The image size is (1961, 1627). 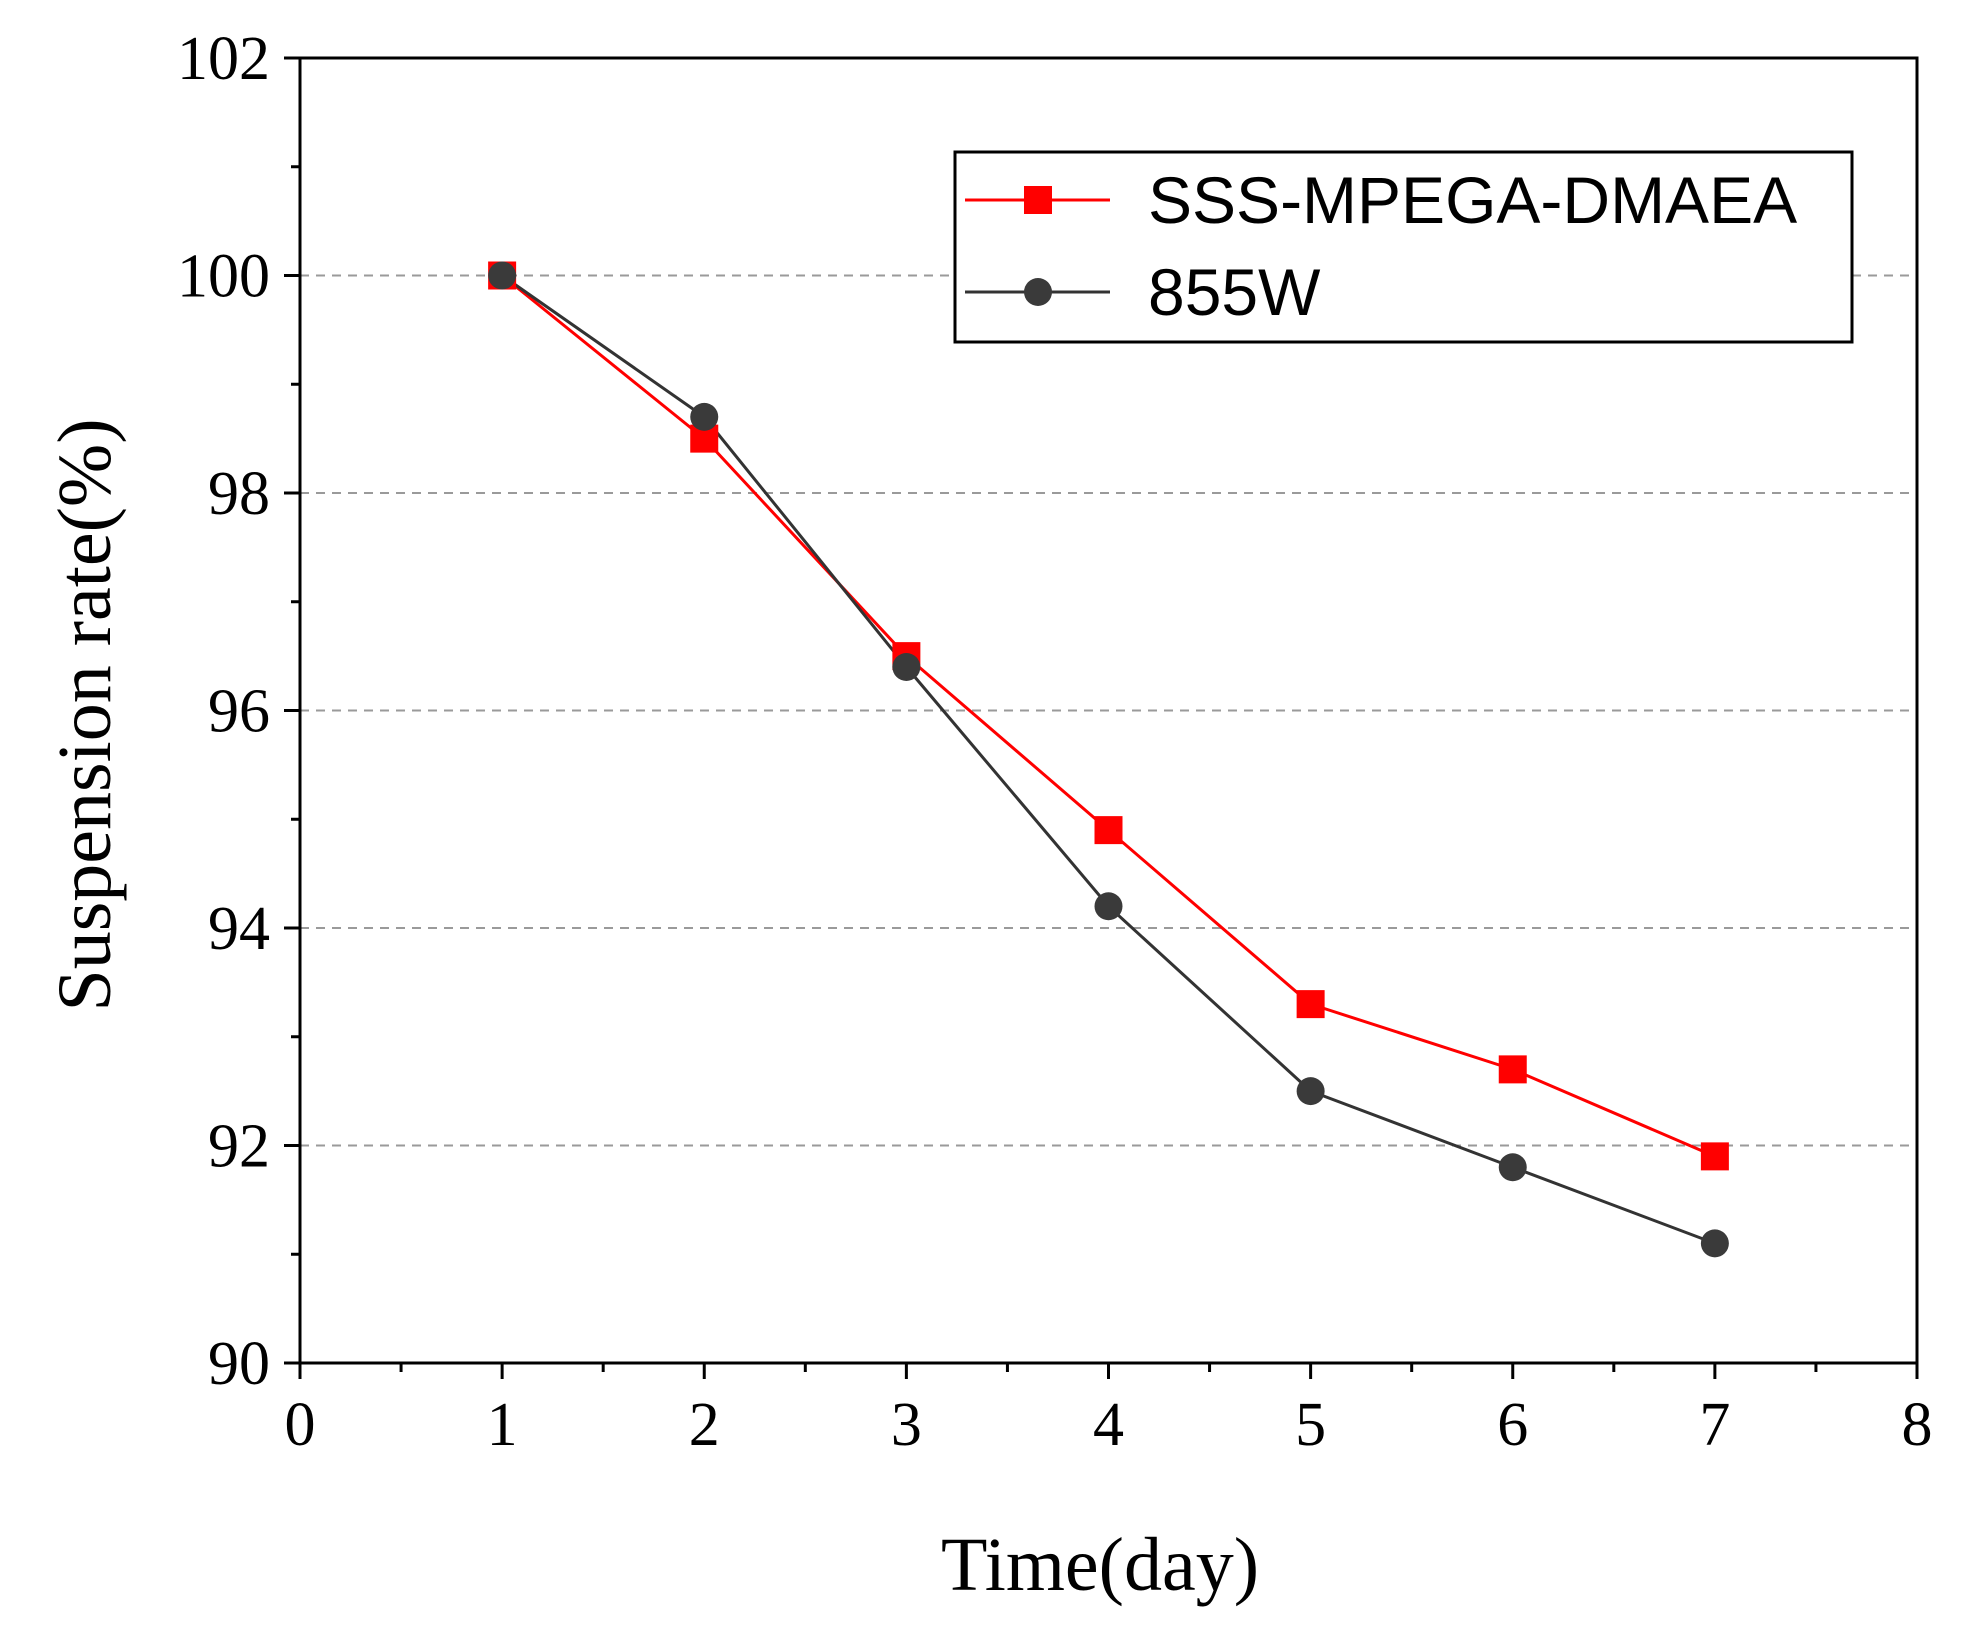 I want to click on x-tick-label-5: 5, so click(x=1310, y=1425).